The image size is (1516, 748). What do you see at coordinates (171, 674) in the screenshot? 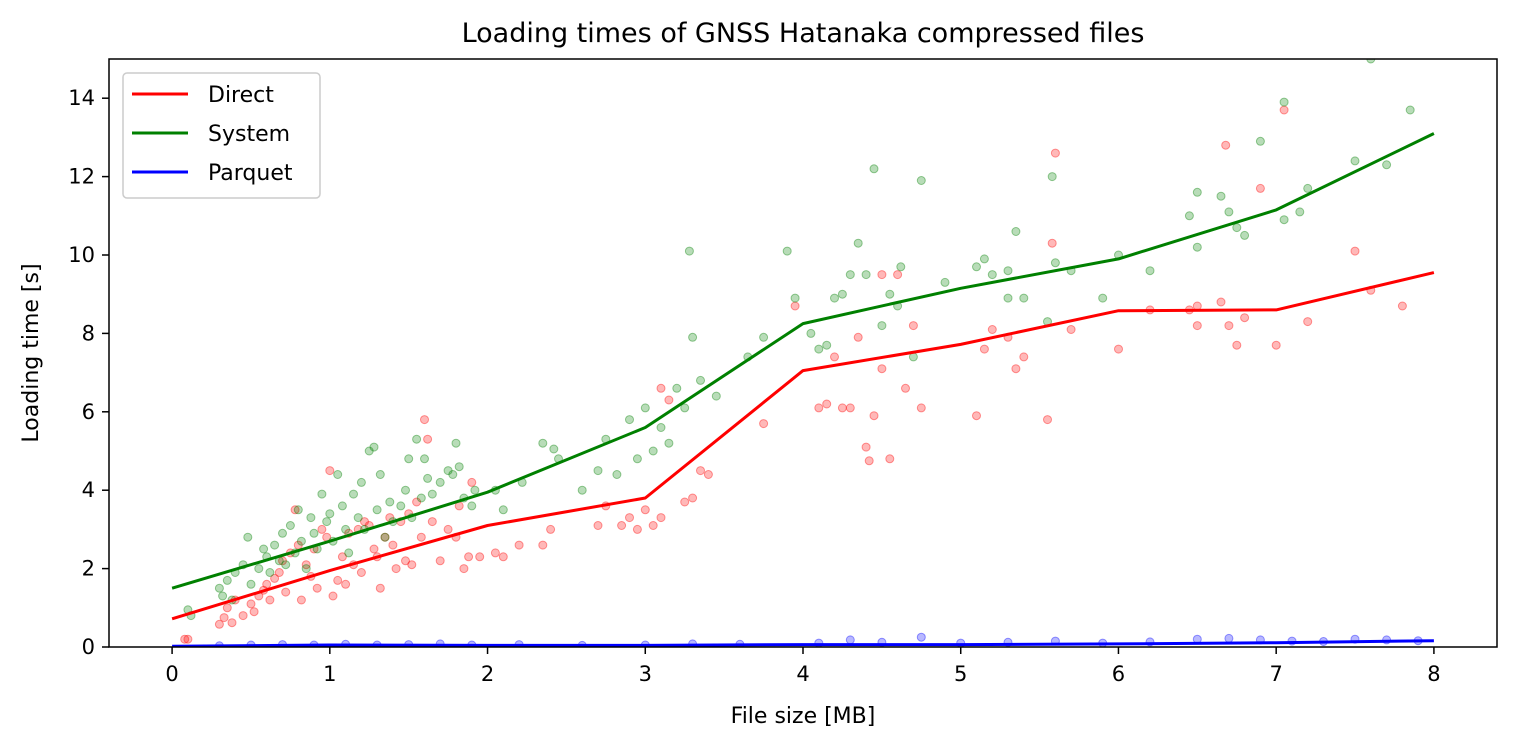
I see `x-tick-label: 0` at bounding box center [171, 674].